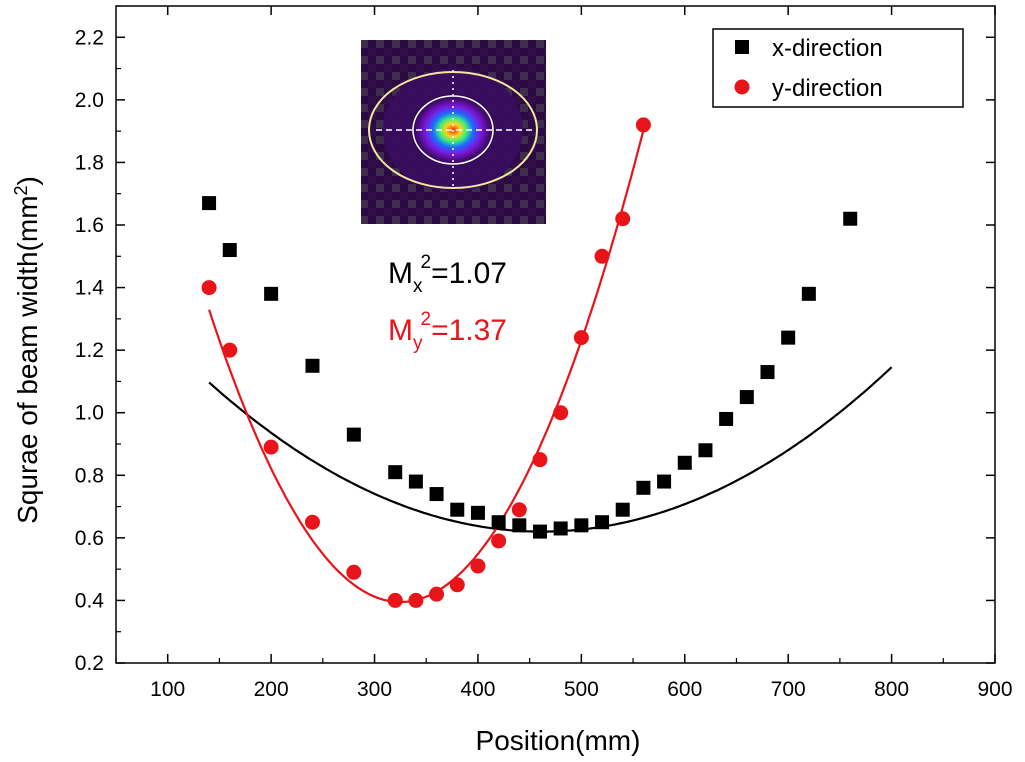  What do you see at coordinates (90, 288) in the screenshot?
I see `y-tick-label: 1.4` at bounding box center [90, 288].